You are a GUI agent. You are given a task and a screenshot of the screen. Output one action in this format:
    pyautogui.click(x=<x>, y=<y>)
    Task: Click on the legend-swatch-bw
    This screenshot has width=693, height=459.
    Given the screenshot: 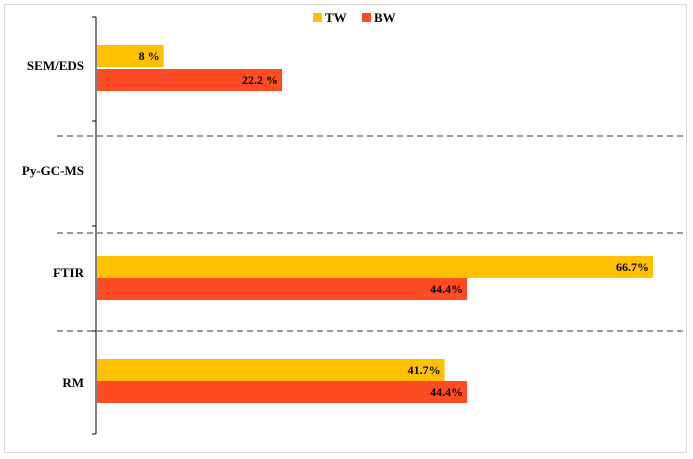 What is the action you would take?
    pyautogui.click(x=366, y=17)
    